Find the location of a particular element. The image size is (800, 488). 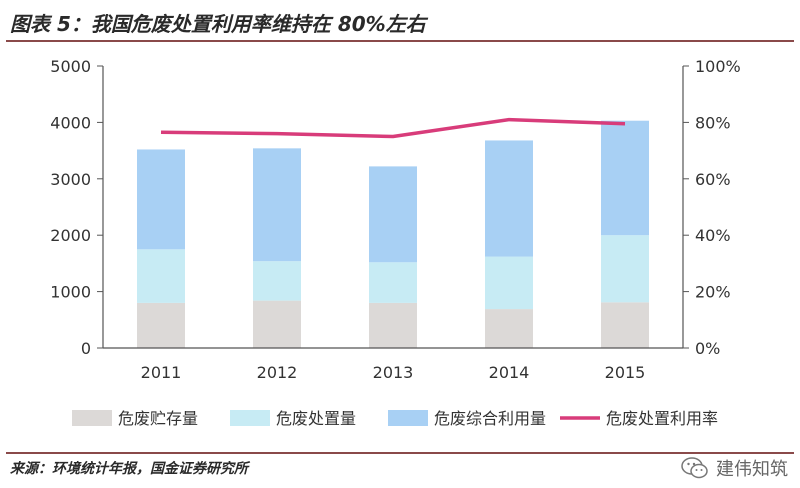

left-tick-label: 0 is located at coordinates (86, 348).